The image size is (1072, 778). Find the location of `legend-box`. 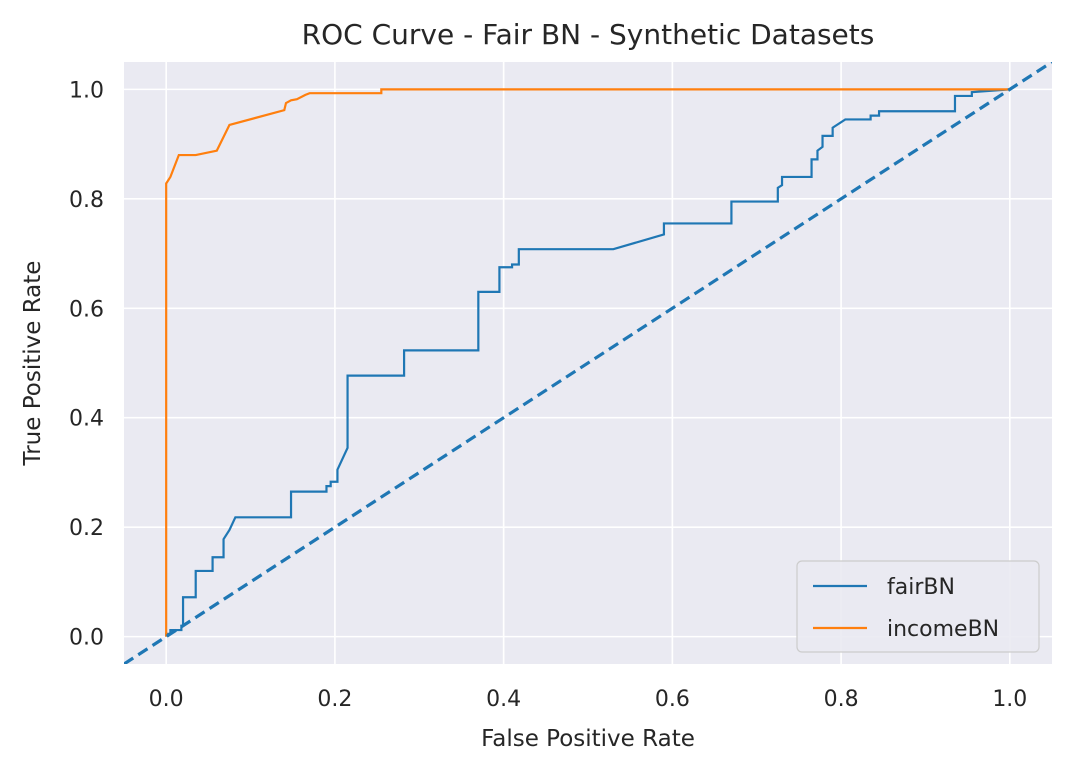

legend-box is located at coordinates (918, 606).